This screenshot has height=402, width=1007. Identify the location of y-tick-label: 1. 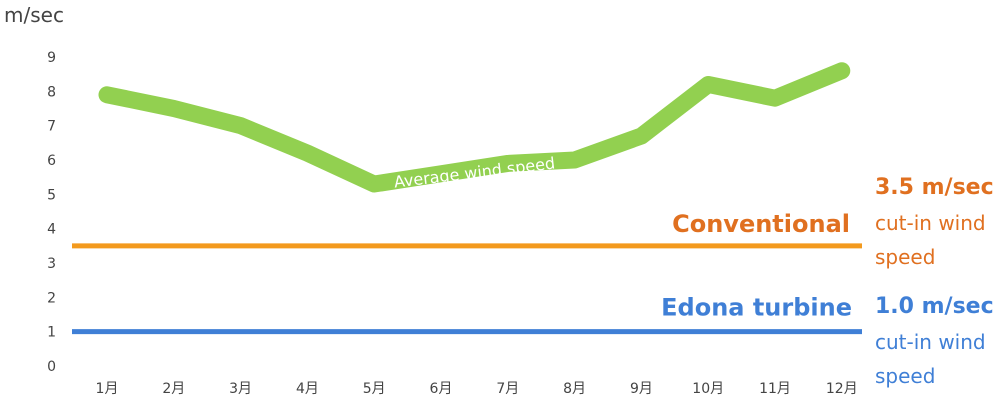
(51, 333).